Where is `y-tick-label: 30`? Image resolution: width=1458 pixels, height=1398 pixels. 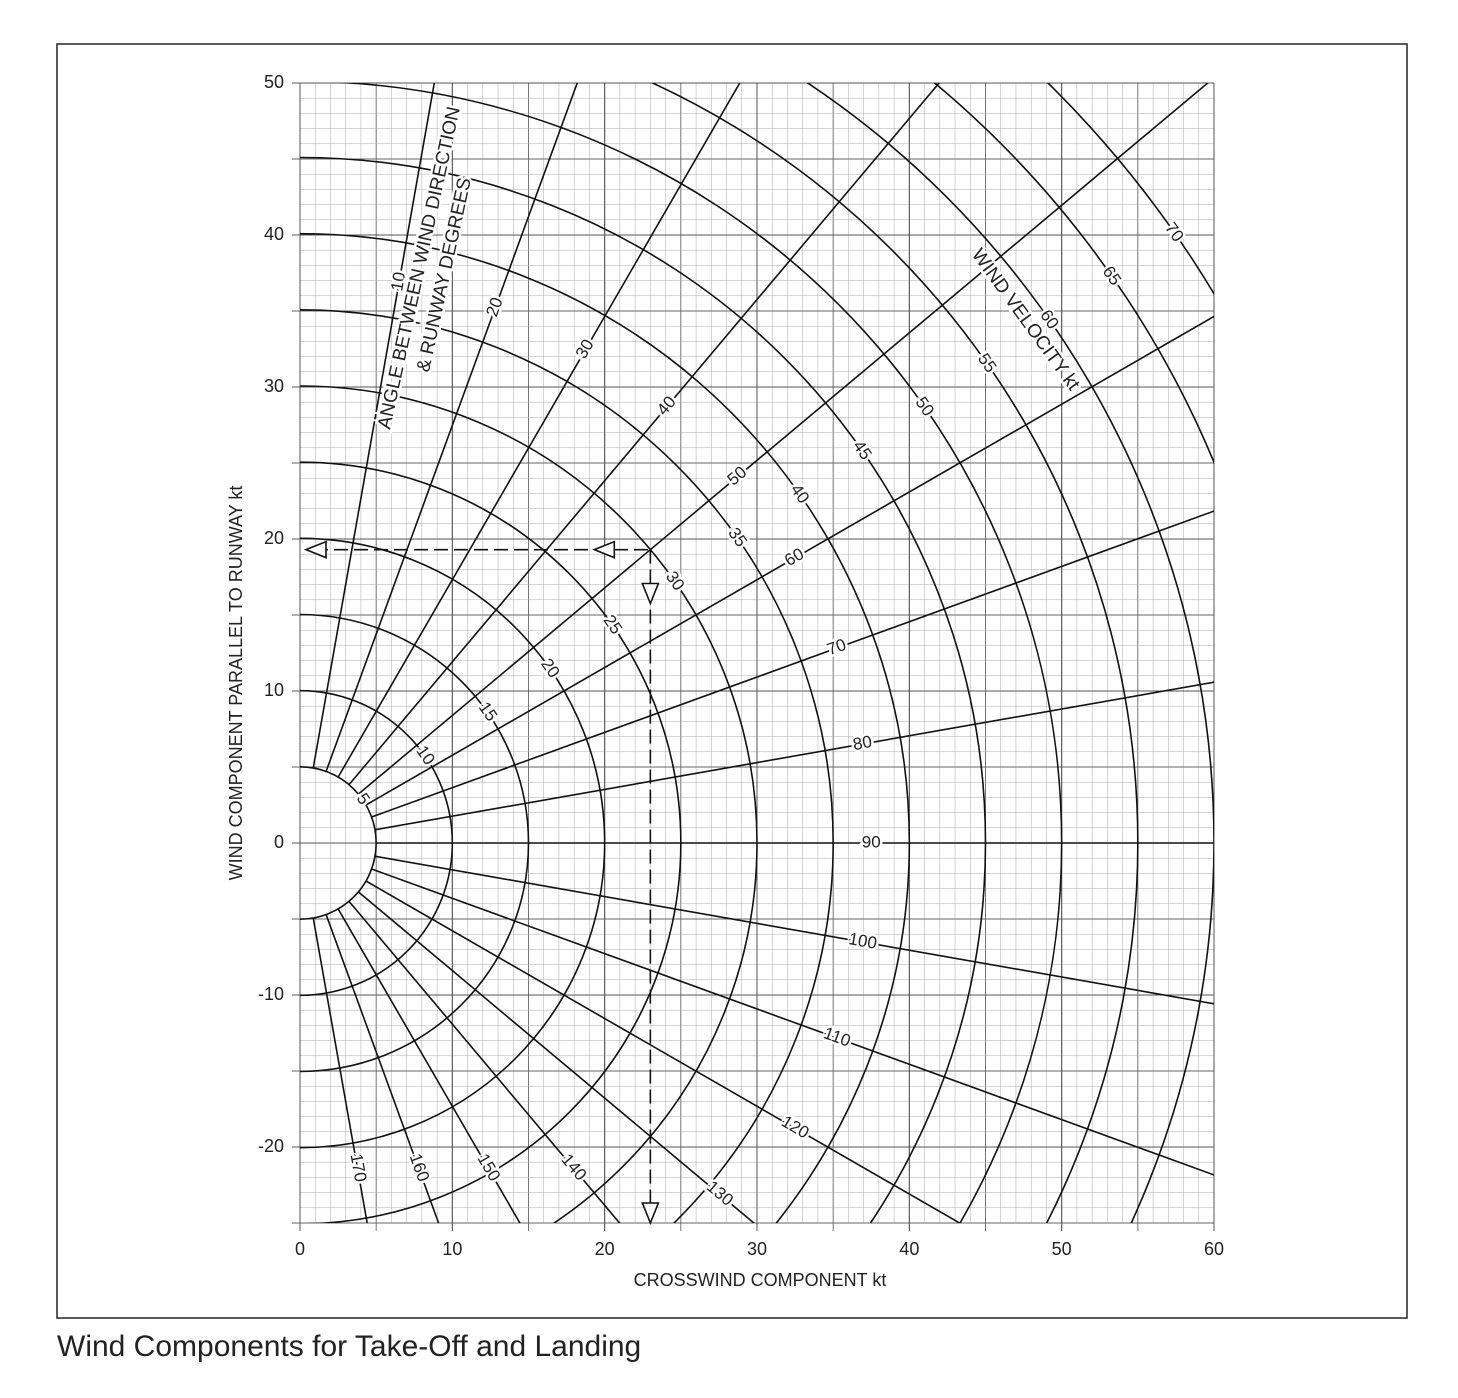
y-tick-label: 30 is located at coordinates (274, 386).